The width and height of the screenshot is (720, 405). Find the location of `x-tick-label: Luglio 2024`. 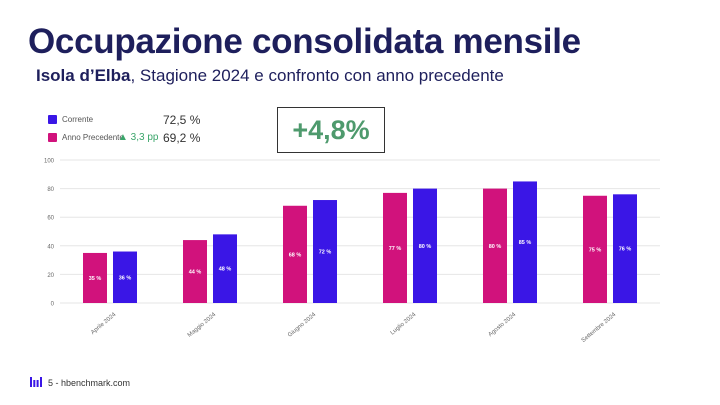

x-tick-label: Luglio 2024 is located at coordinates (404, 324).